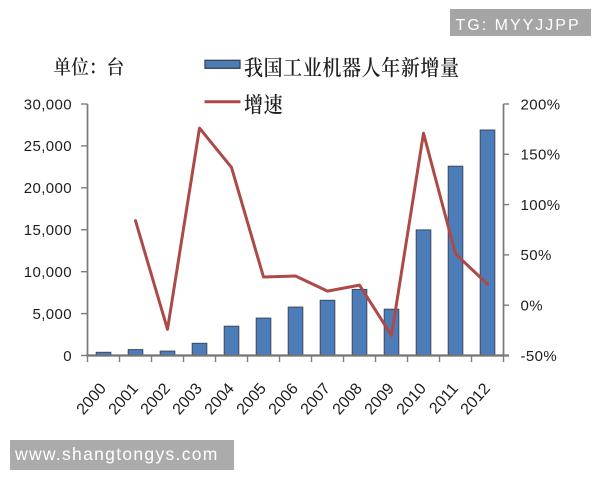  I want to click on svg-text: TG: MYYJJPP, so click(518, 25).